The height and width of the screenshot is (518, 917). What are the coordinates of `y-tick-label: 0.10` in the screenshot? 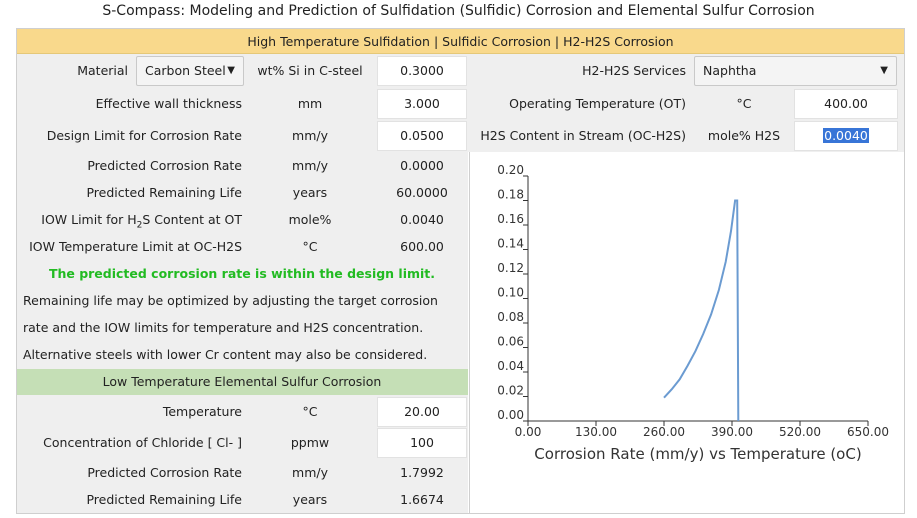 It's located at (510, 293).